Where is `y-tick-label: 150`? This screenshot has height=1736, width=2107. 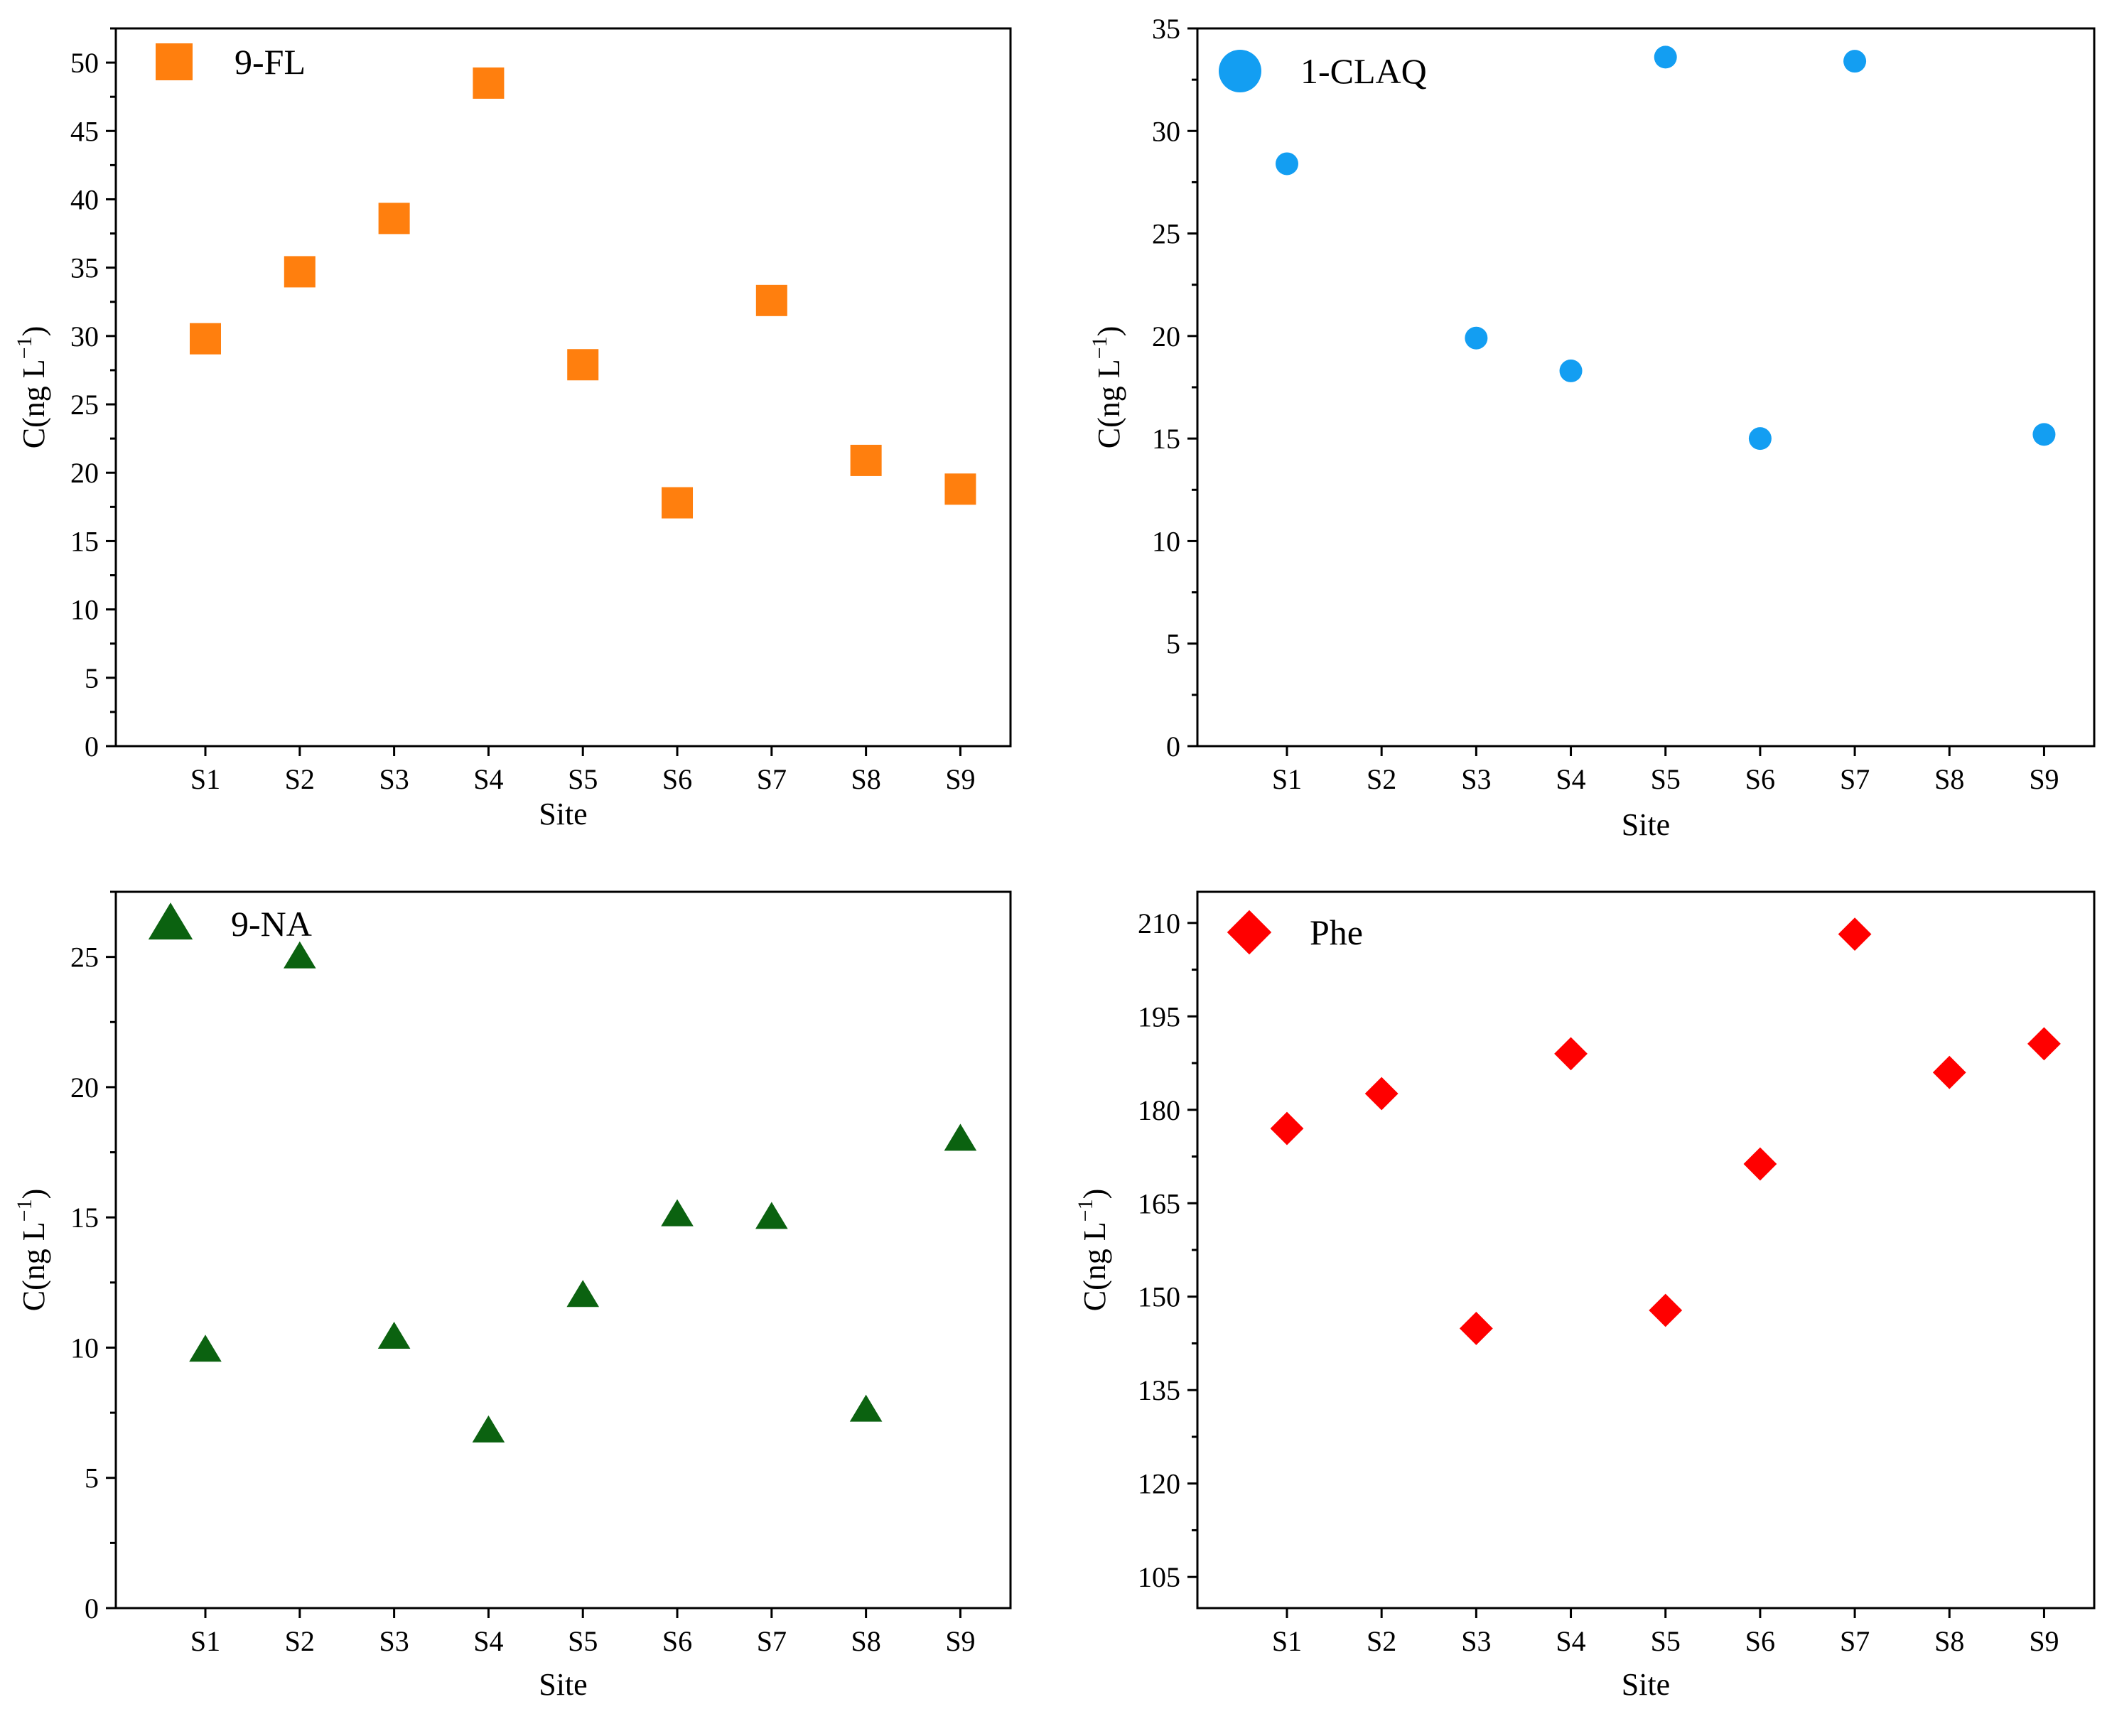 y-tick-label: 150 is located at coordinates (1159, 1297).